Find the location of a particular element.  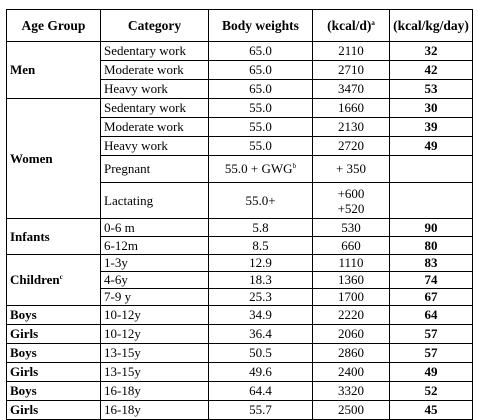

kcal-kg-day-cell: 52 is located at coordinates (431, 391).